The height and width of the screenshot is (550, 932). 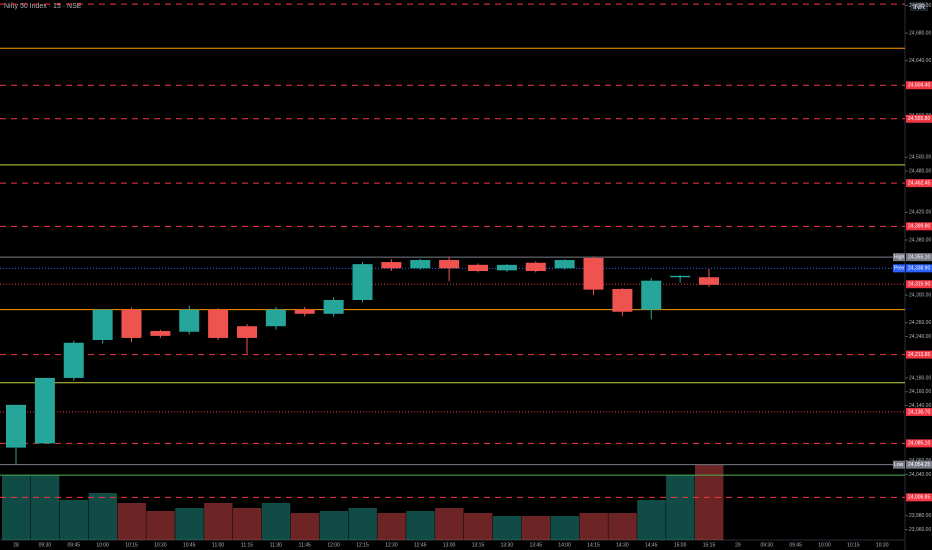 I want to click on x-tick-label: 11:00, so click(x=218, y=545).